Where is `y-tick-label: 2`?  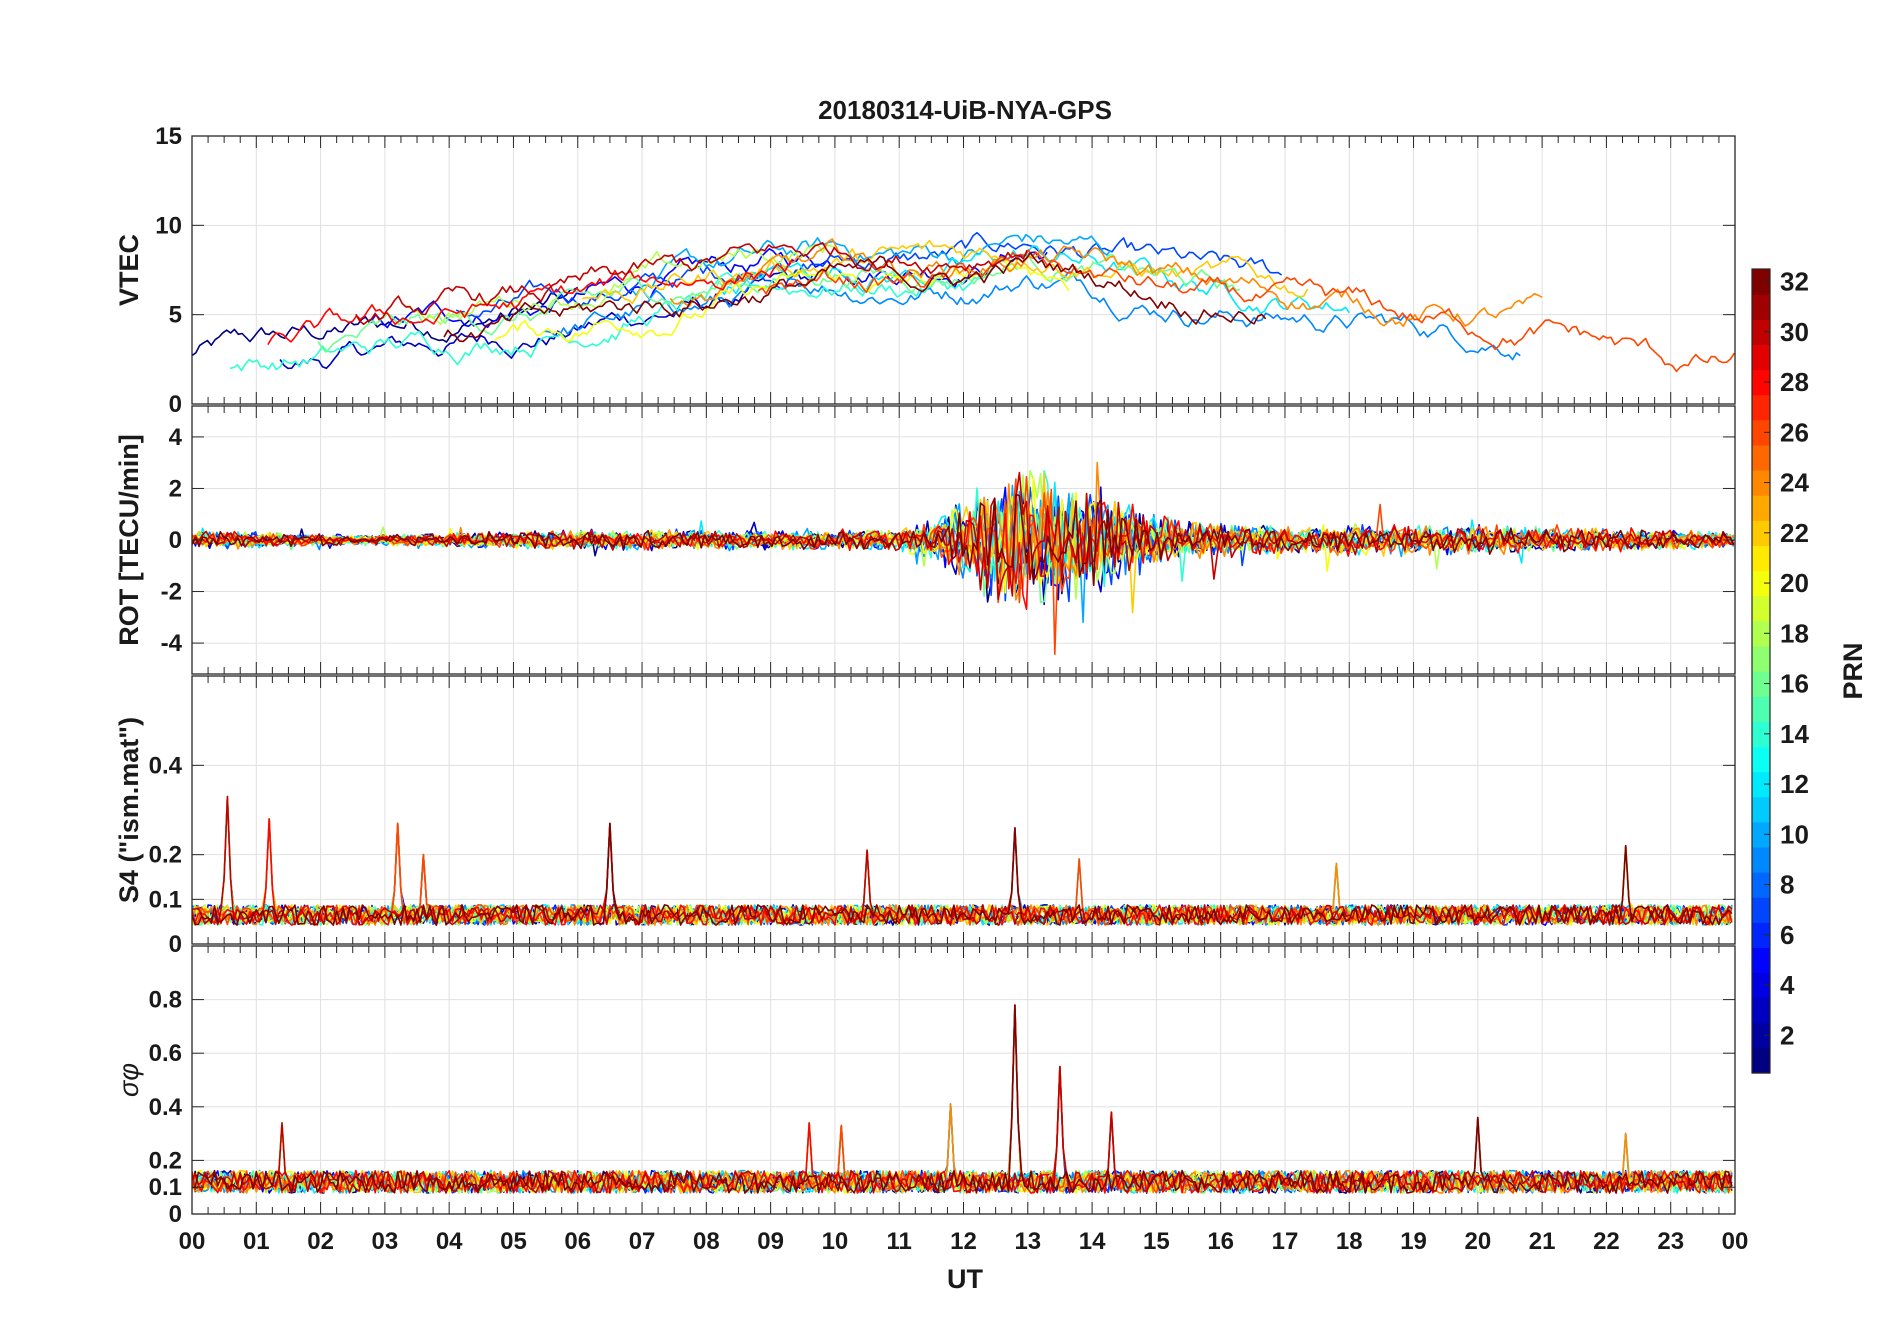
y-tick-label: 2 is located at coordinates (175, 488).